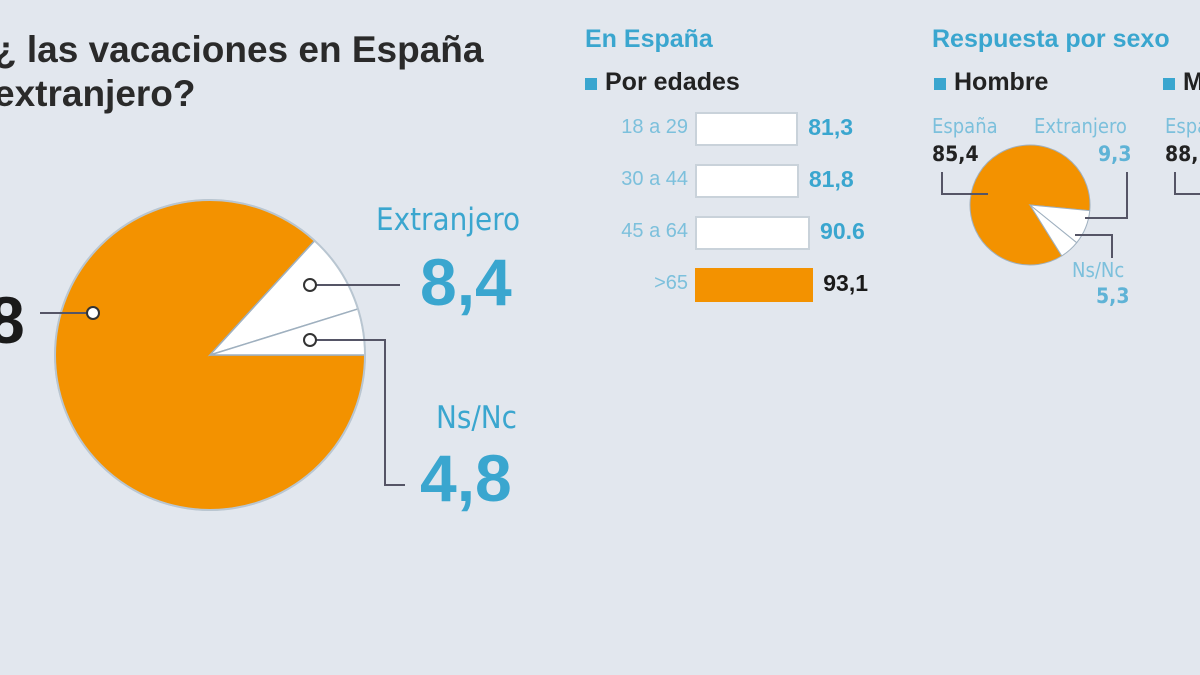 This screenshot has width=1200, height=675. Describe the element at coordinates (672, 82) in the screenshot. I see `age-subheading-text: Por edades` at that location.